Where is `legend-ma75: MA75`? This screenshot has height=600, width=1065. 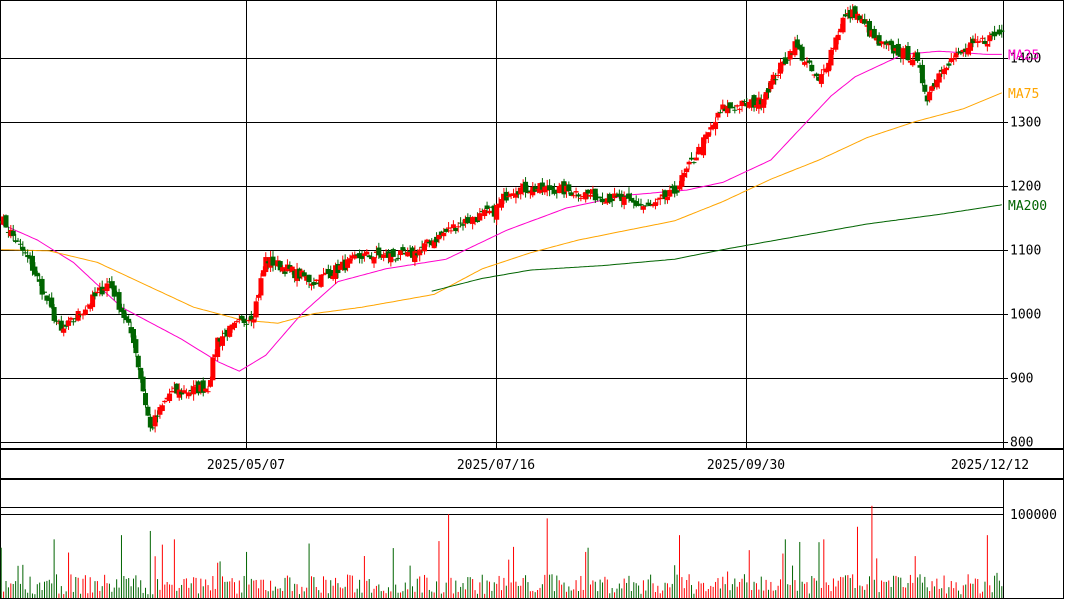 legend-ma75: MA75 is located at coordinates (1023, 94).